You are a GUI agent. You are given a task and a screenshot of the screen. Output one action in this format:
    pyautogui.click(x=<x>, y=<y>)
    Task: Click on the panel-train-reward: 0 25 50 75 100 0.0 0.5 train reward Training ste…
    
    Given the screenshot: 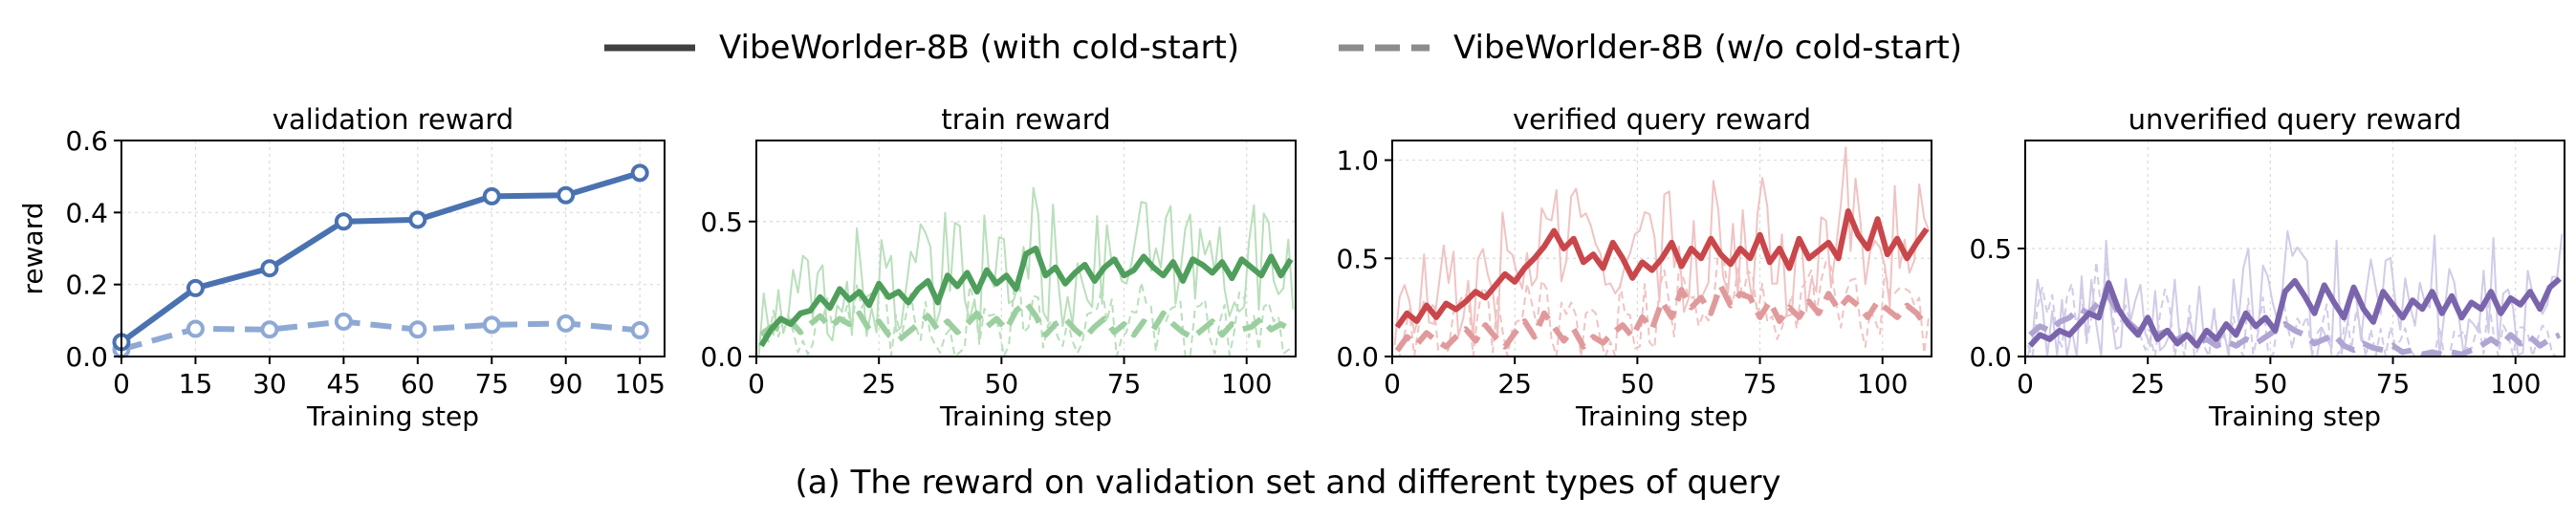 What is the action you would take?
    pyautogui.click(x=998, y=267)
    